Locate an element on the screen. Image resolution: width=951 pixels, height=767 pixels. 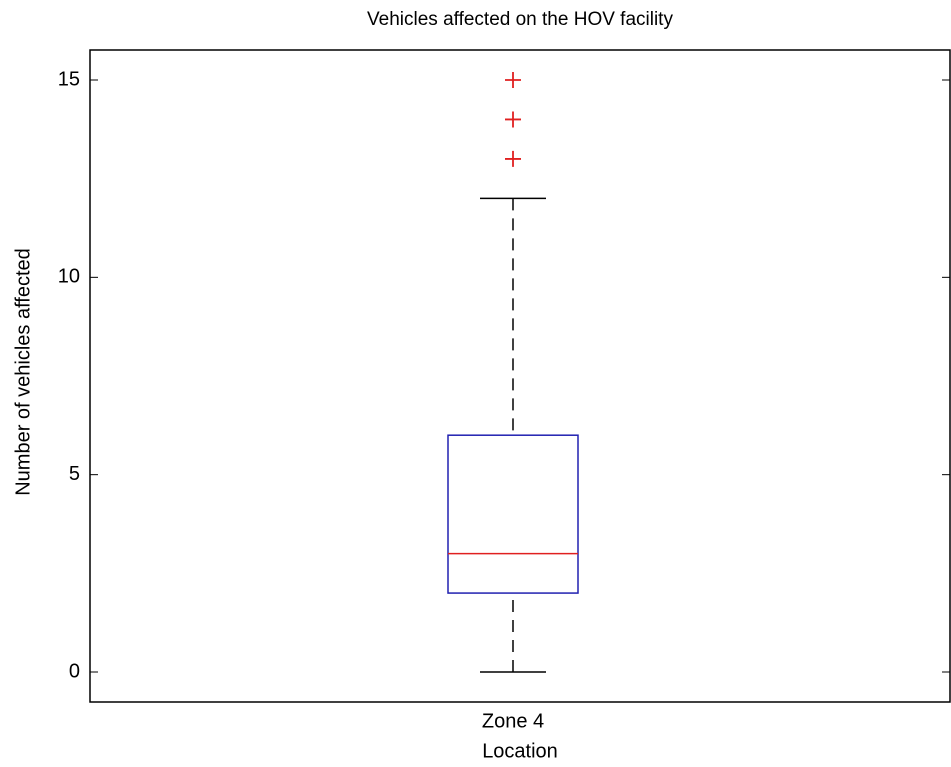
x-tick-label: Zone 4 is located at coordinates (513, 721).